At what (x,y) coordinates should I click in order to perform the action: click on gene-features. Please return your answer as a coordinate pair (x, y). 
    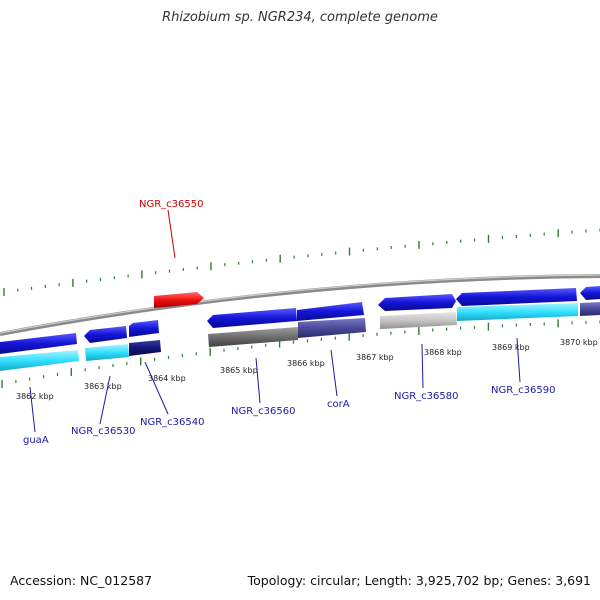
    Looking at the image, I should click on (300, 328).